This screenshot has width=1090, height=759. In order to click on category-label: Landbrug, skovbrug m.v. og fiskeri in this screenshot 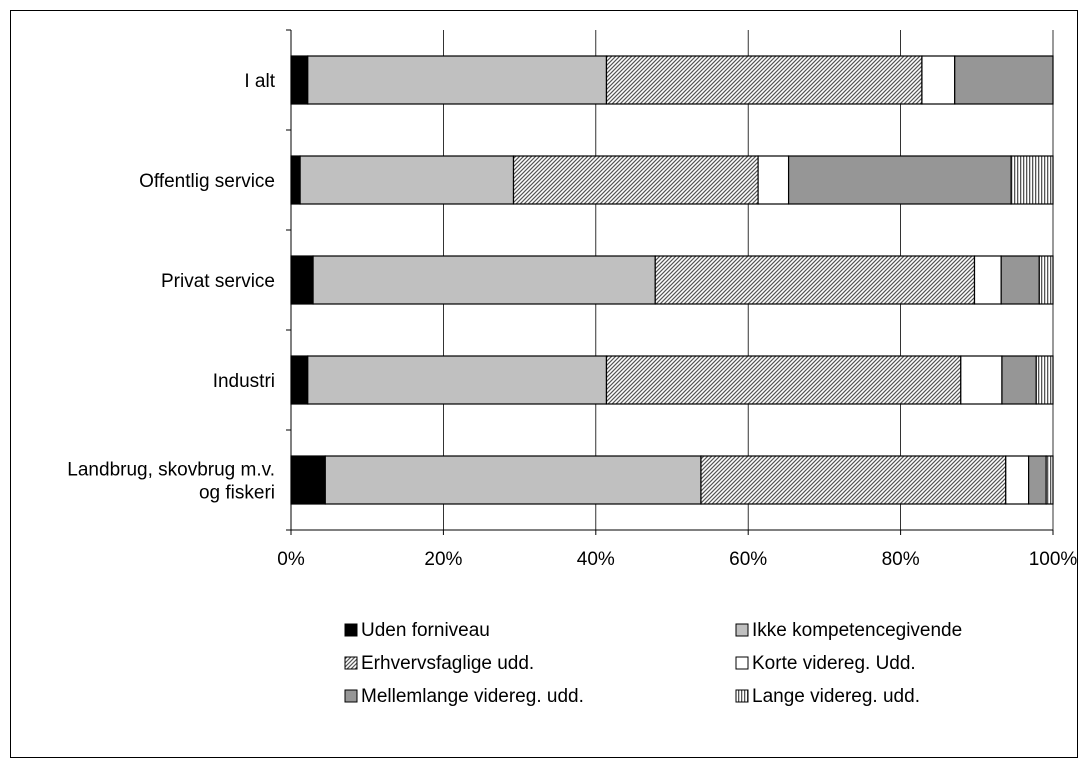, I will do `click(171, 482)`.